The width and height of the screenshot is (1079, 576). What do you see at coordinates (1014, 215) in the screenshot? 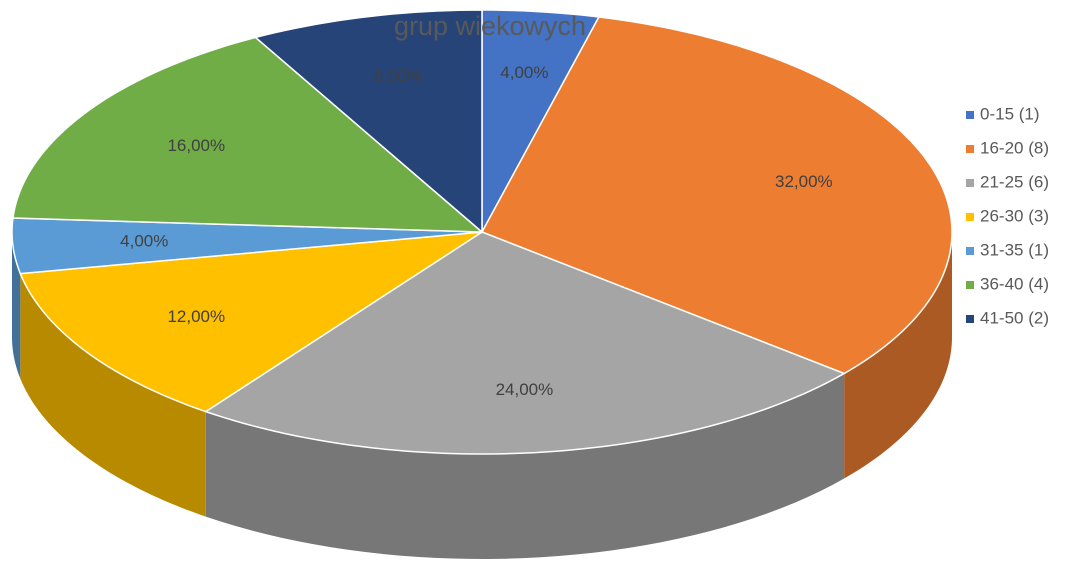
I see `legend-label: 26-30 (3)` at bounding box center [1014, 215].